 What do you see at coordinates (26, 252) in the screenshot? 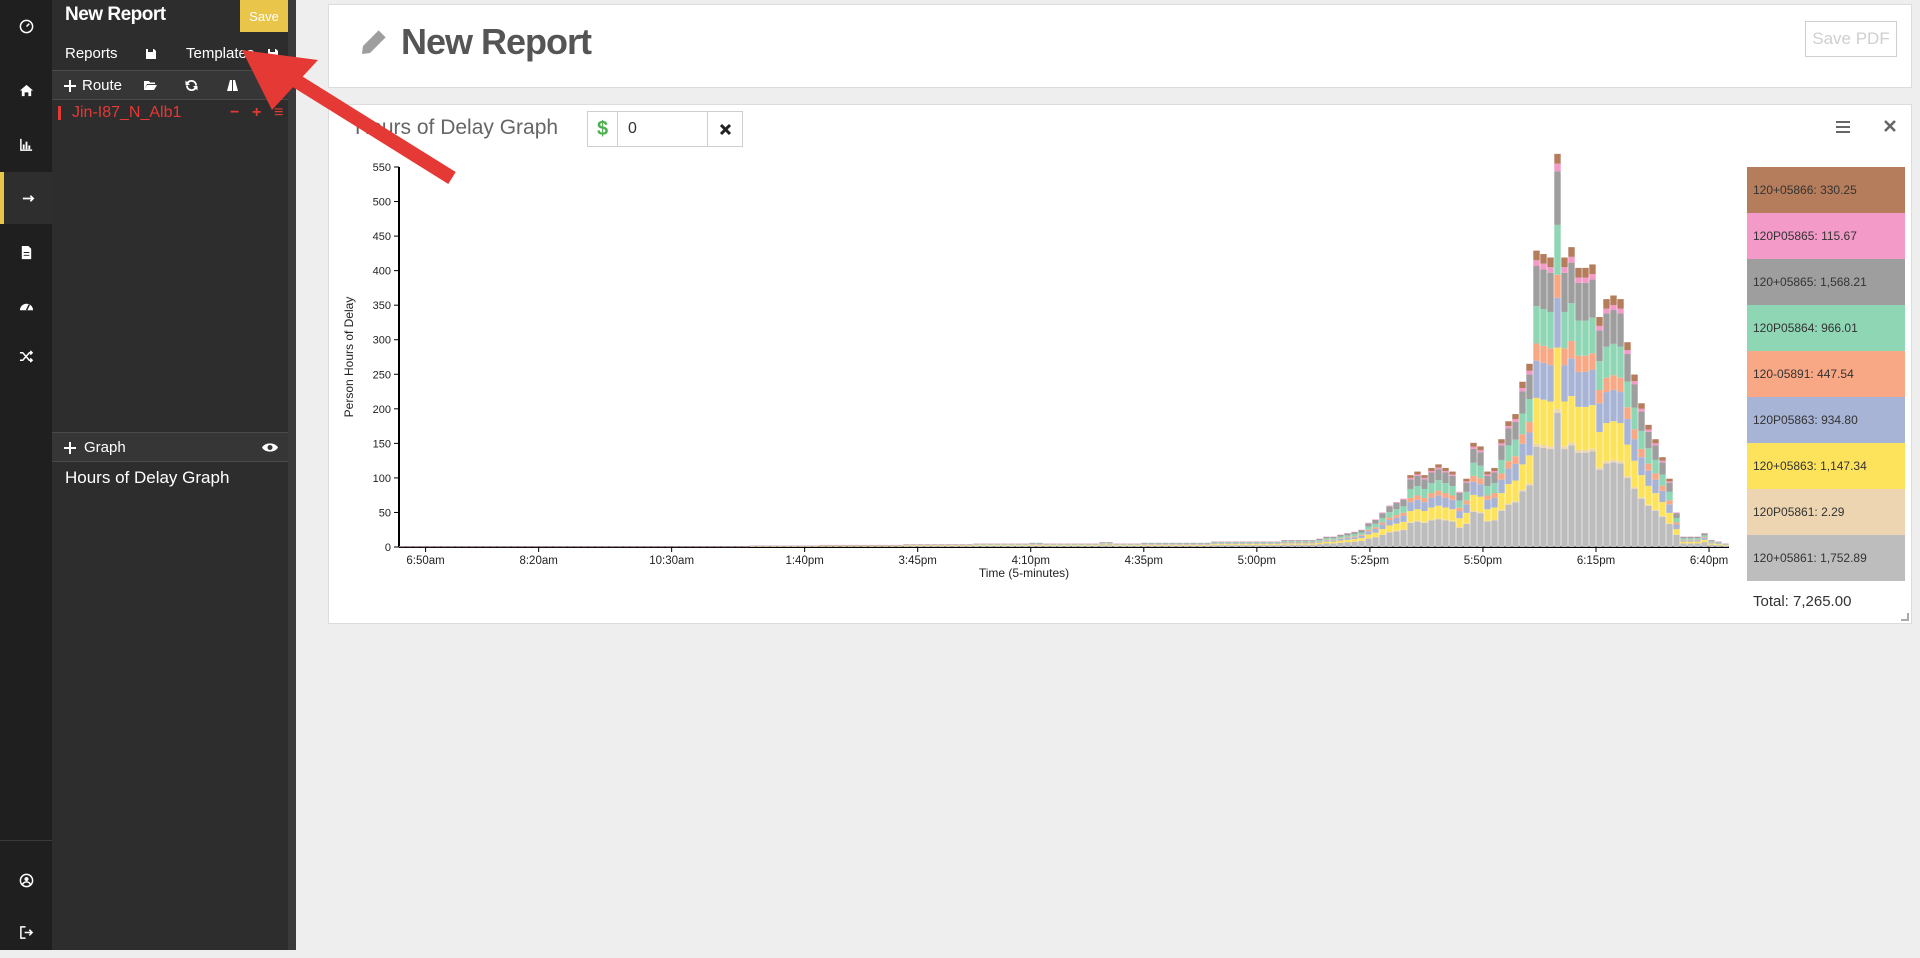
I see `document-icon` at bounding box center [26, 252].